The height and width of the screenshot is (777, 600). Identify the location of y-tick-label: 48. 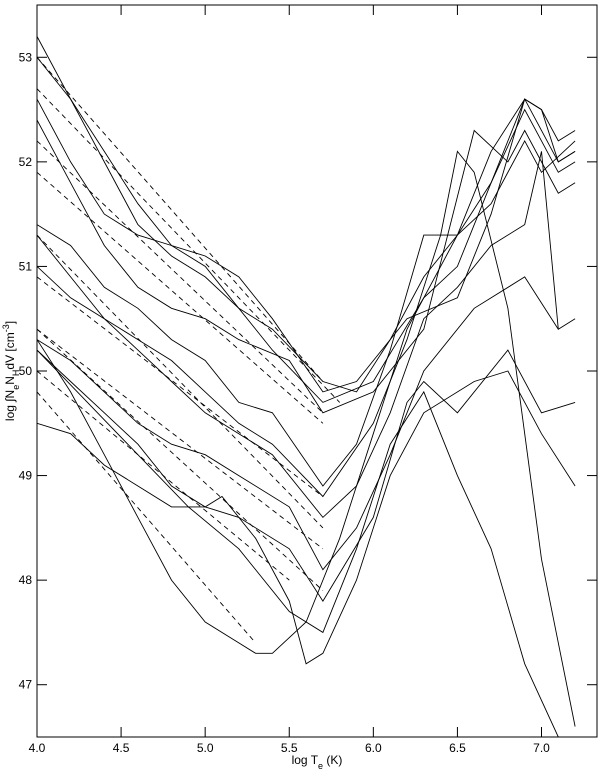
(26, 580).